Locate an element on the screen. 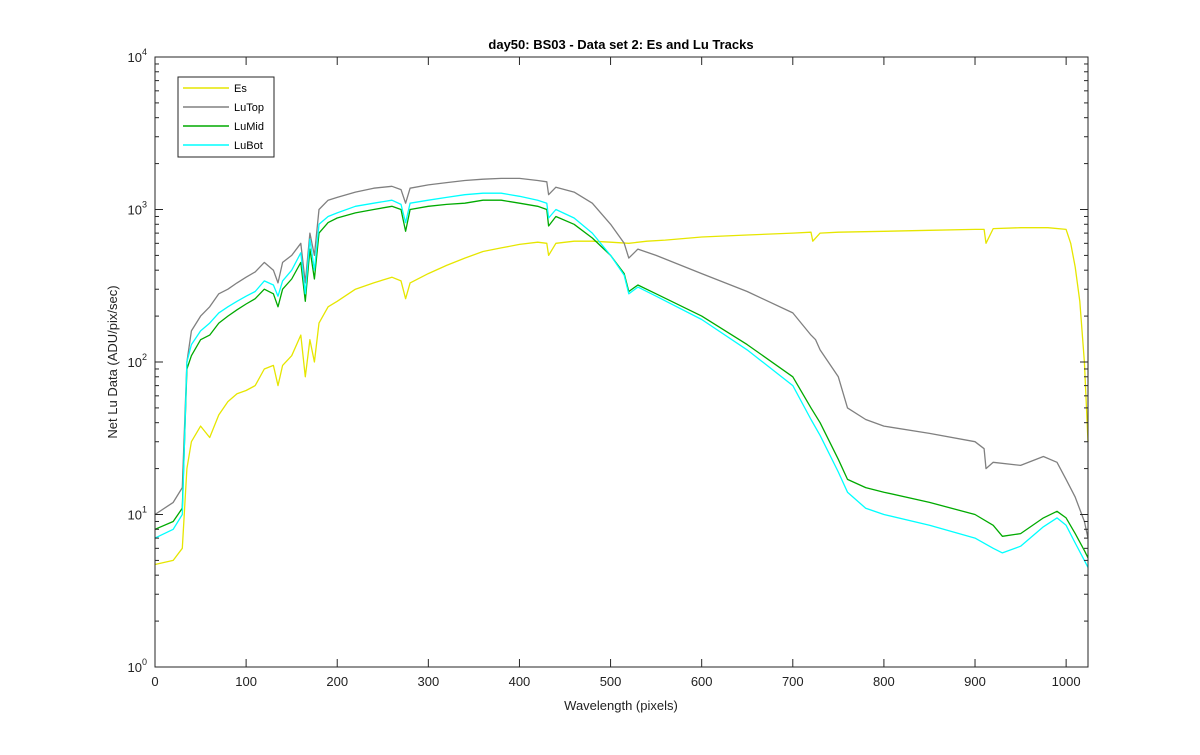  y-tick-label: 10² is located at coordinates (137, 361).